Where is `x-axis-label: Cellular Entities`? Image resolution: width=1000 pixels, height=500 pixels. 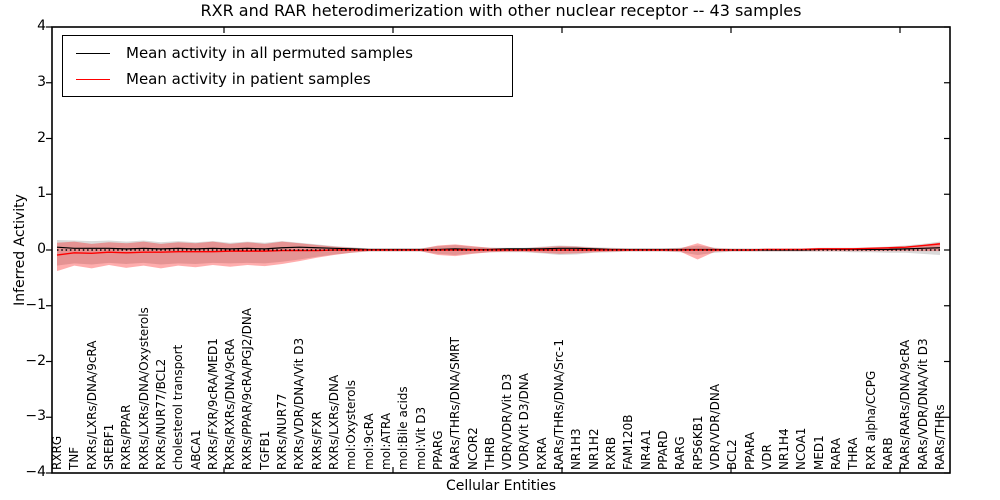 x-axis-label: Cellular Entities is located at coordinates (501, 486).